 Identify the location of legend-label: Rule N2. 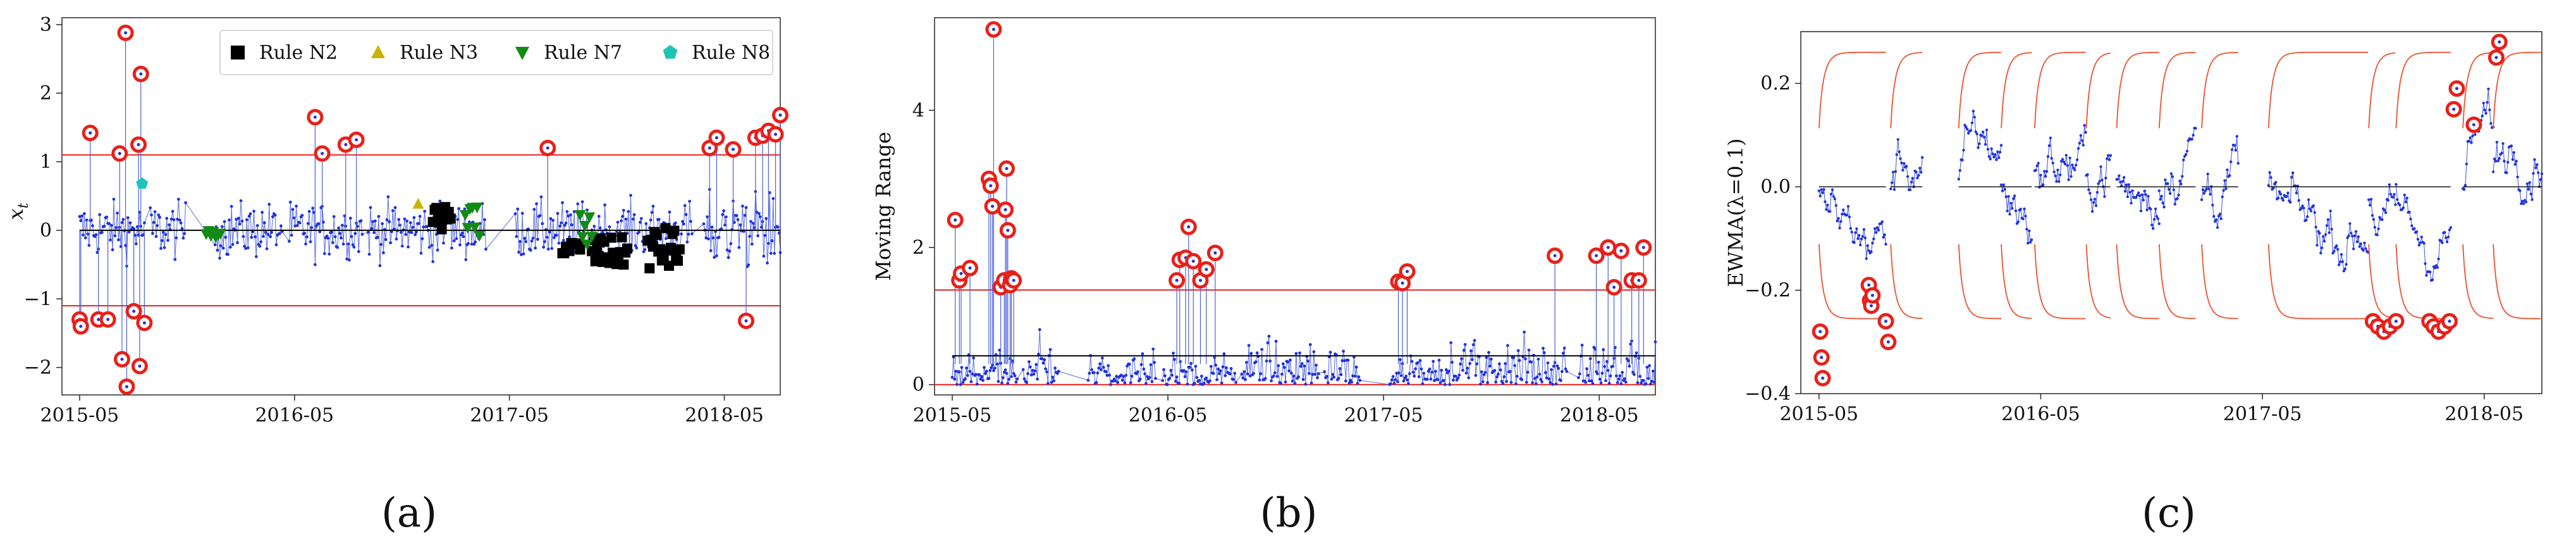
(298, 53).